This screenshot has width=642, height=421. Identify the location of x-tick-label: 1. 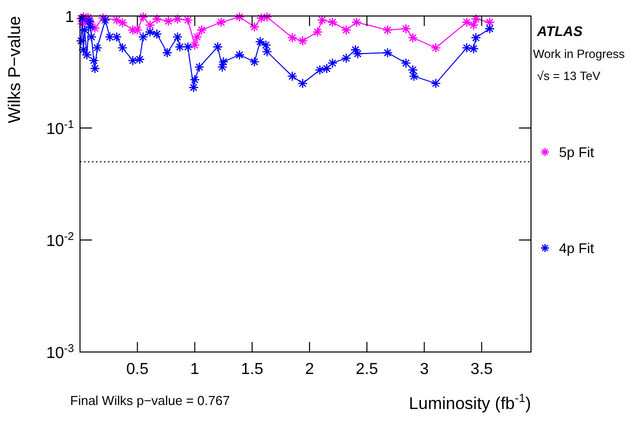
(195, 369).